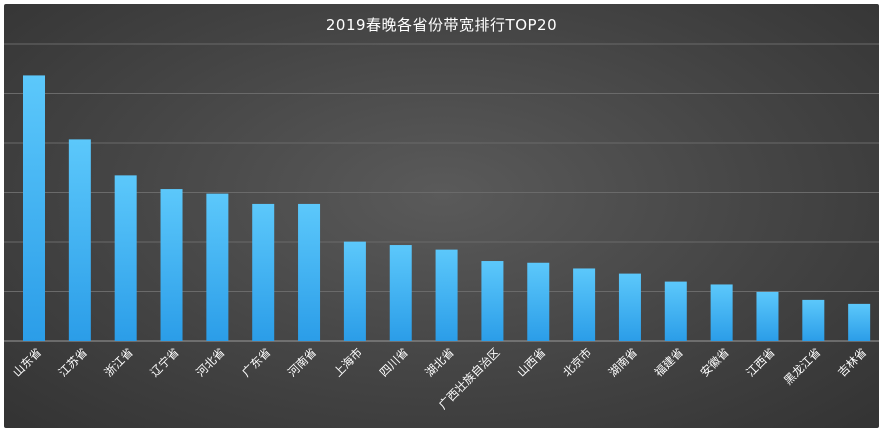 This screenshot has width=883, height=432. I want to click on x-tick-label: 广东省, so click(256, 362).